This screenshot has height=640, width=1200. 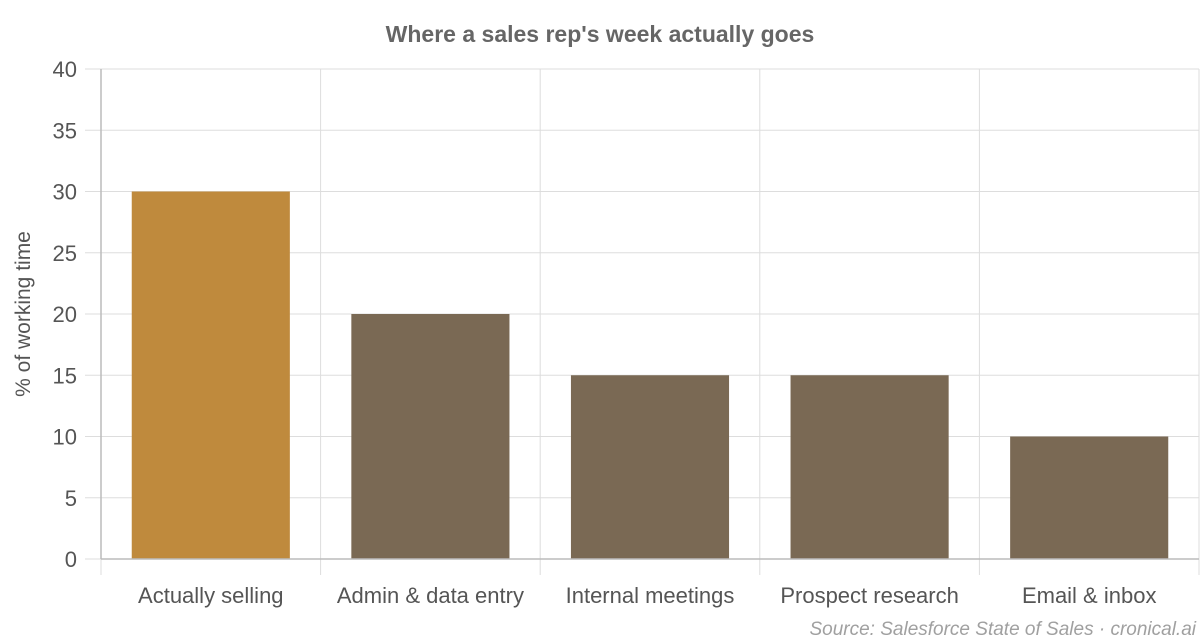 What do you see at coordinates (1089, 595) in the screenshot?
I see `x-tick-label: Email & inbox` at bounding box center [1089, 595].